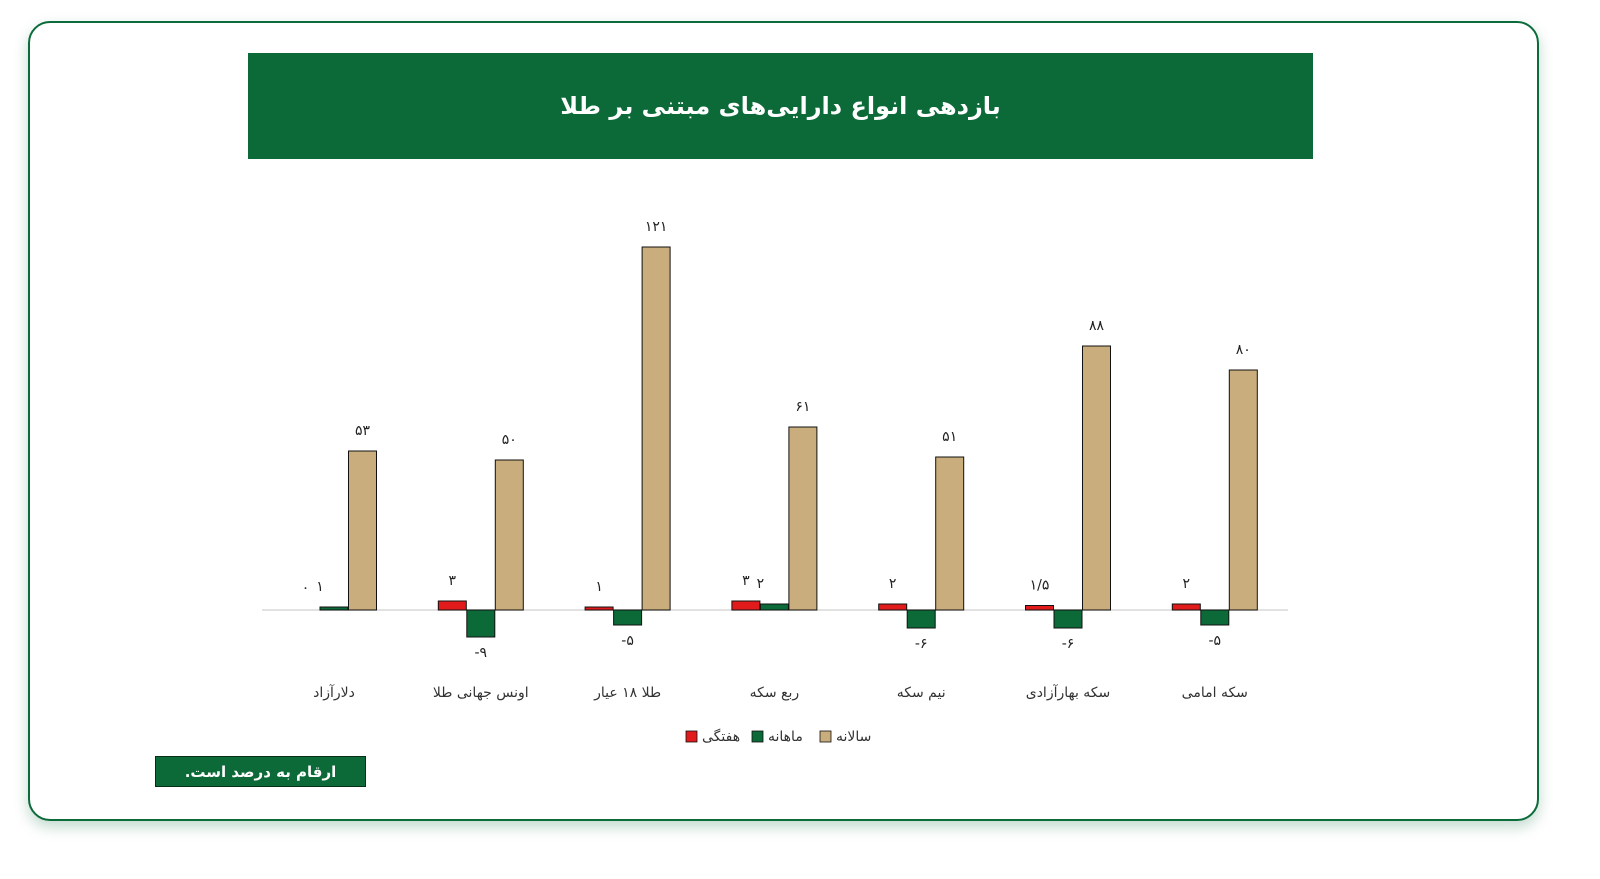  What do you see at coordinates (481, 693) in the screenshot?
I see `category-label: اونس جهانی طلا` at bounding box center [481, 693].